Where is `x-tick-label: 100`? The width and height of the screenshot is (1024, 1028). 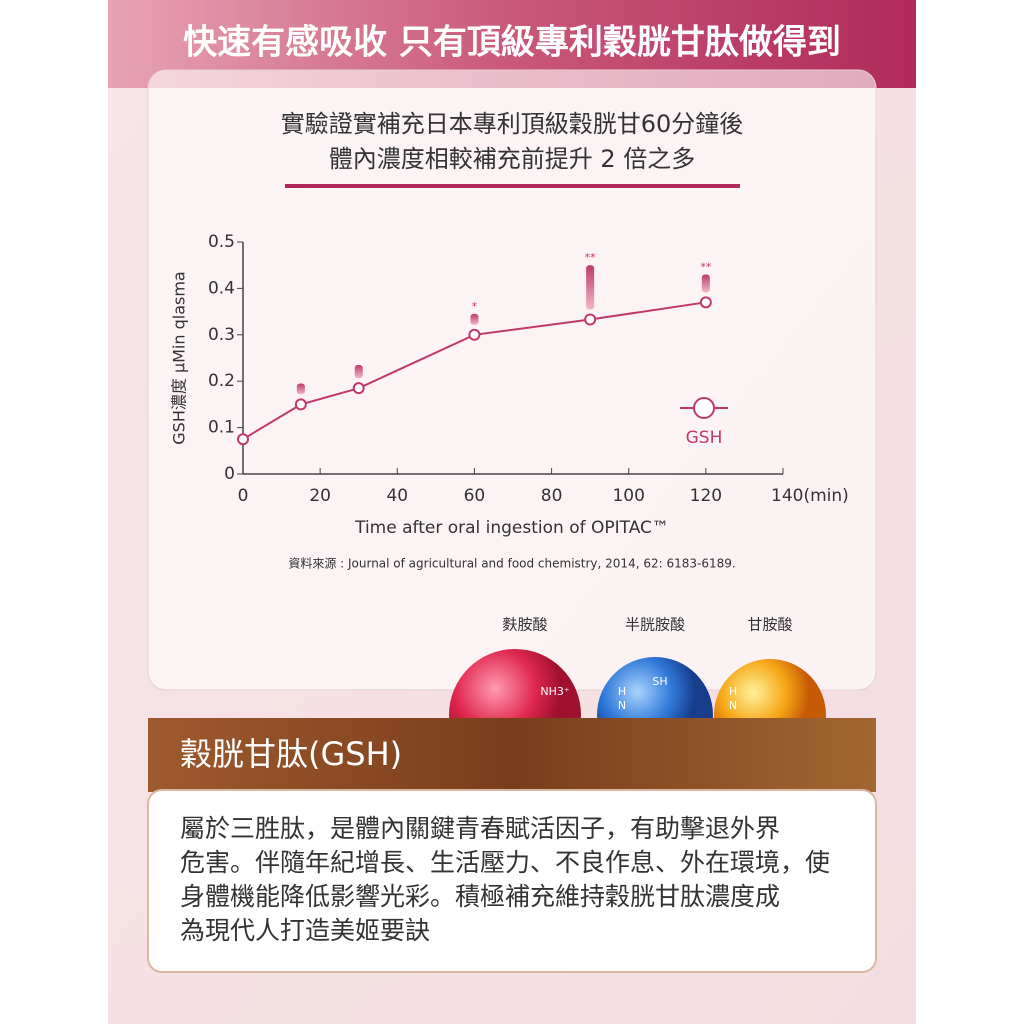
x-tick-label: 100 is located at coordinates (628, 496).